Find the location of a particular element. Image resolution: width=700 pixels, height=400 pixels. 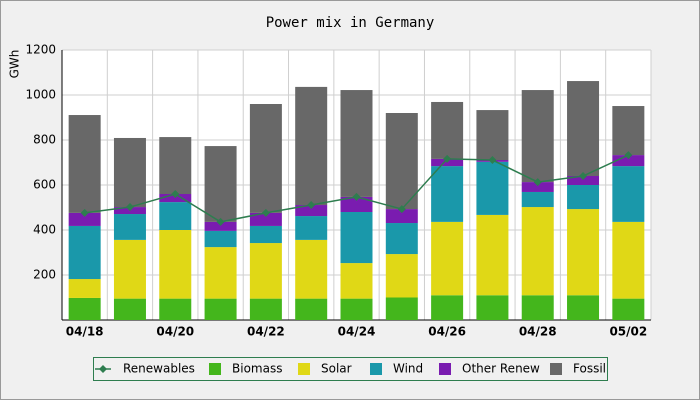

y-tick-label: 600 is located at coordinates (44, 185).